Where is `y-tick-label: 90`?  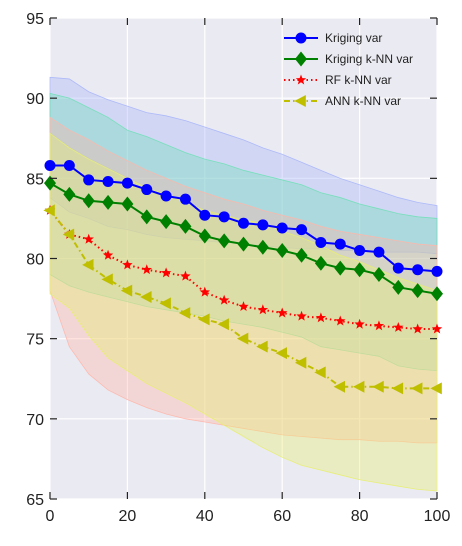 y-tick-label: 90 is located at coordinates (35, 99).